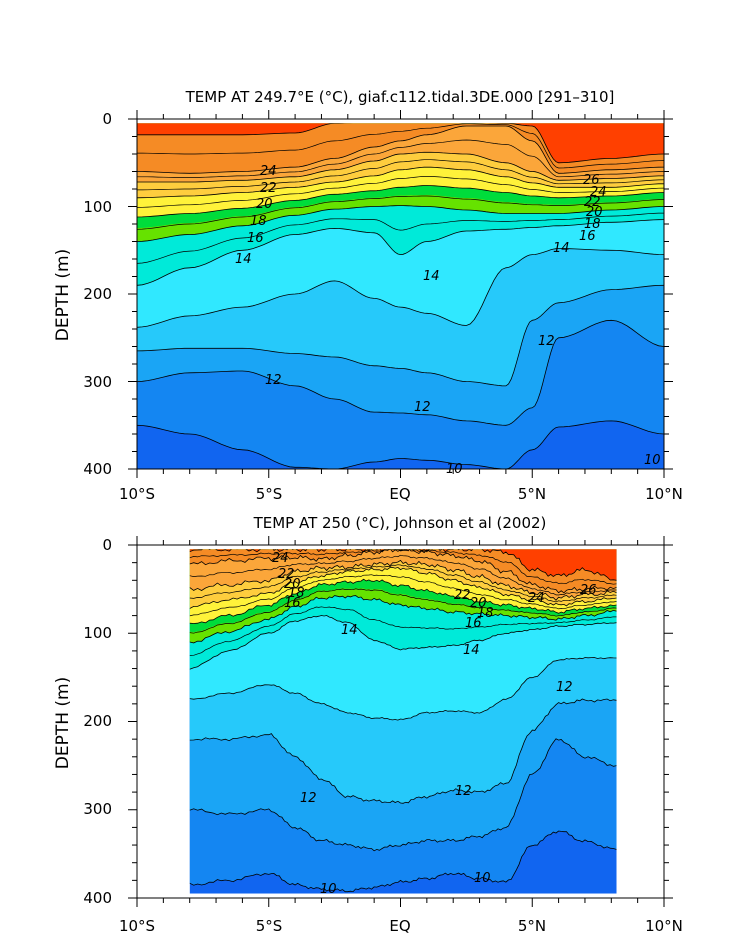 This screenshot has height=945, width=733. I want to click on bottom-x-tick-labels: 10°S 5°S EQ 5°N 10°N, so click(401, 926).